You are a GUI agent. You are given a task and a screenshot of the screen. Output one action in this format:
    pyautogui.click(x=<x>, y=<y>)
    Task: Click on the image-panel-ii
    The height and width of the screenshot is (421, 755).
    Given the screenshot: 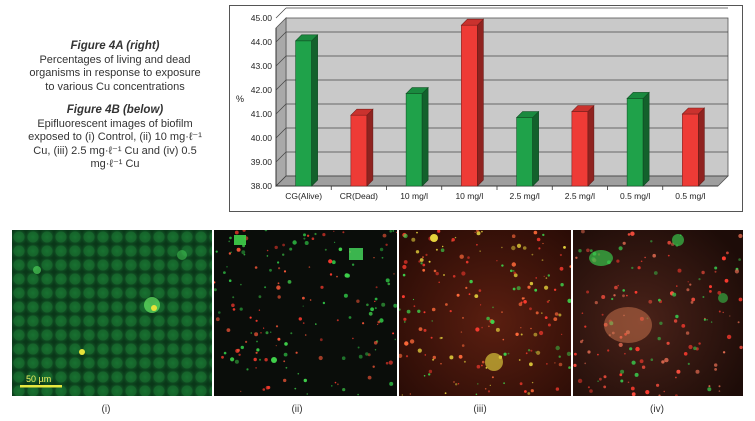 What is the action you would take?
    pyautogui.click(x=305, y=313)
    